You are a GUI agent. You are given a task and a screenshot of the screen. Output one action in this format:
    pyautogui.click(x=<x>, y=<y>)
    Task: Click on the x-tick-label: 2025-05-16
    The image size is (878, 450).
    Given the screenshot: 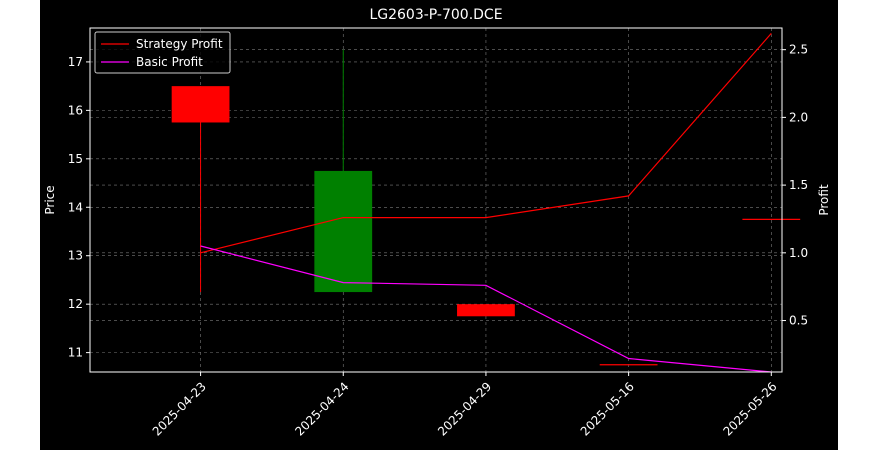 What is the action you would take?
    pyautogui.click(x=607, y=408)
    